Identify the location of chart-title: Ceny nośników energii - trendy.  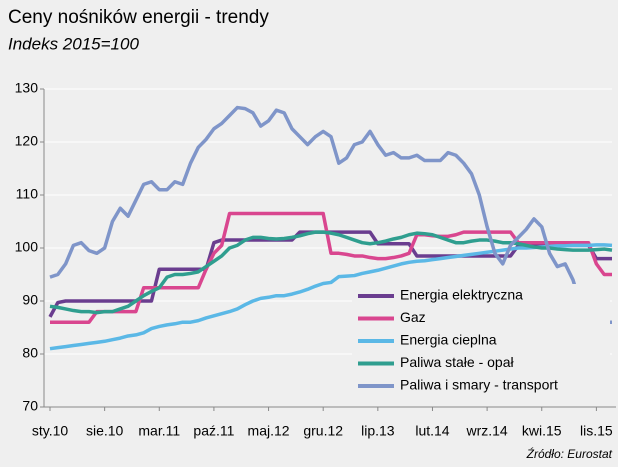
(138, 17).